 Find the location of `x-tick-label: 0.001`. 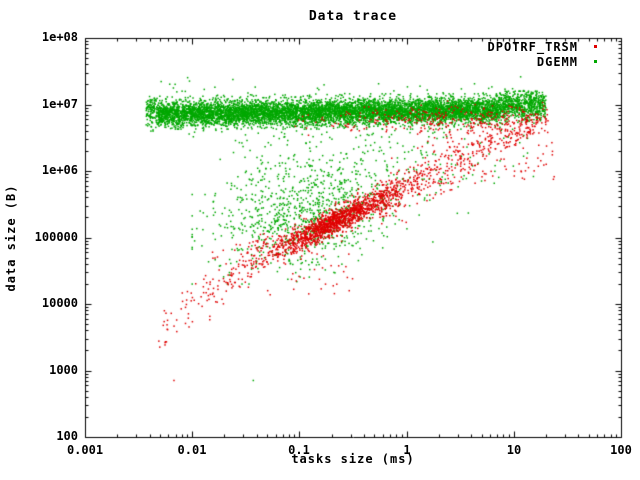

x-tick-label: 0.001 is located at coordinates (85, 450).